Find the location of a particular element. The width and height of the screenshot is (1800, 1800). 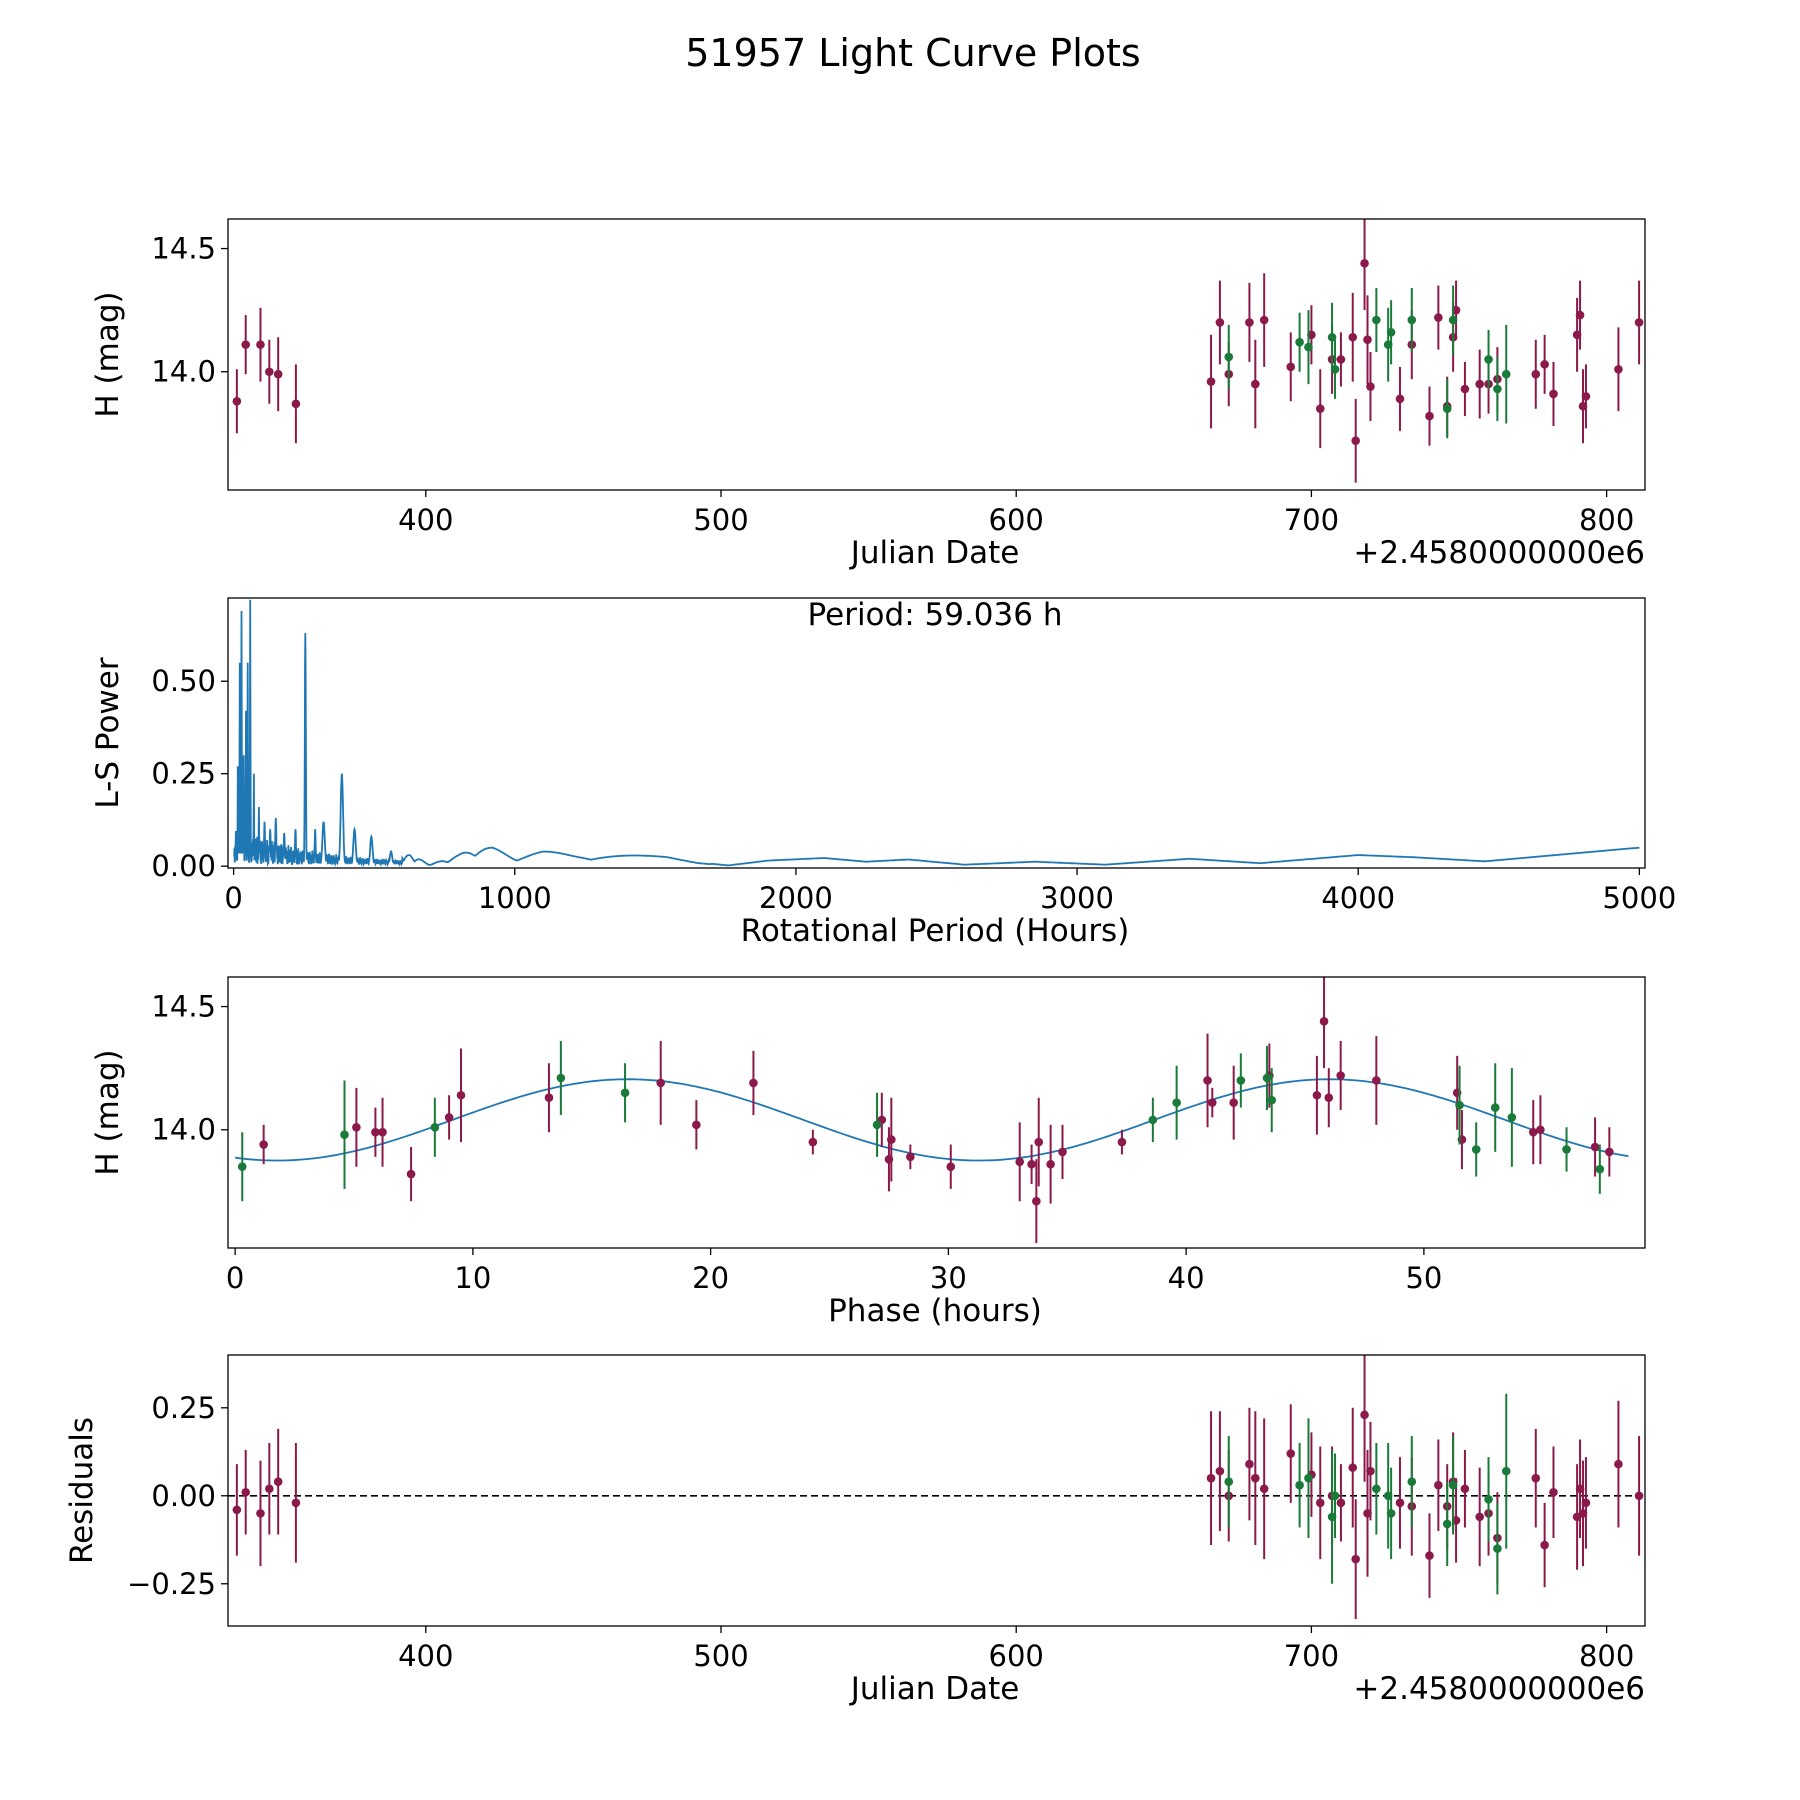

x-tick-label: 1000 is located at coordinates (515, 898).